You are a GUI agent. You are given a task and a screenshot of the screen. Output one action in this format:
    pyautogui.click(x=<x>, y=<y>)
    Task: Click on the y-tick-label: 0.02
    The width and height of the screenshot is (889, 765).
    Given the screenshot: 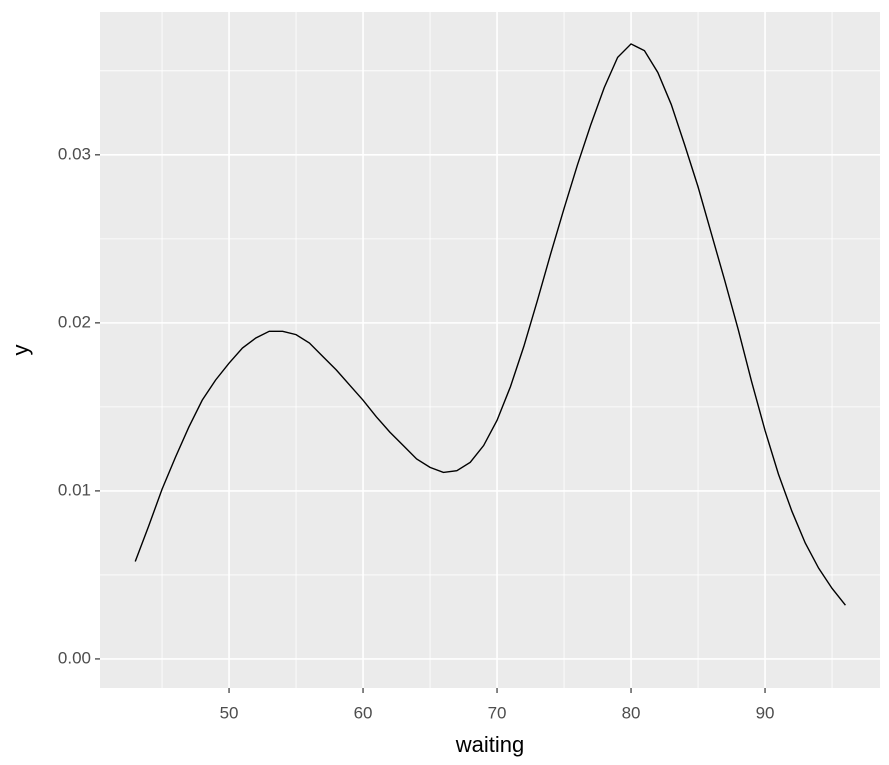 What is the action you would take?
    pyautogui.click(x=74, y=321)
    